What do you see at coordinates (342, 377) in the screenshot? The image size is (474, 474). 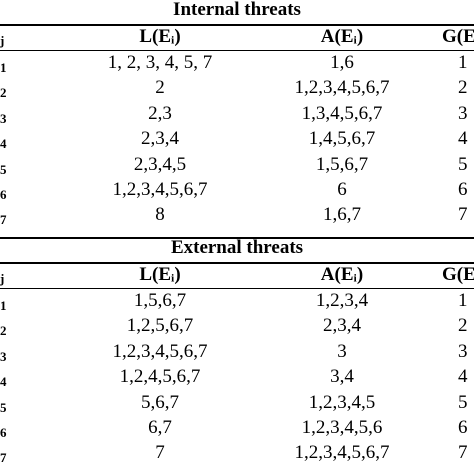 I see `cell: 3,4` at bounding box center [342, 377].